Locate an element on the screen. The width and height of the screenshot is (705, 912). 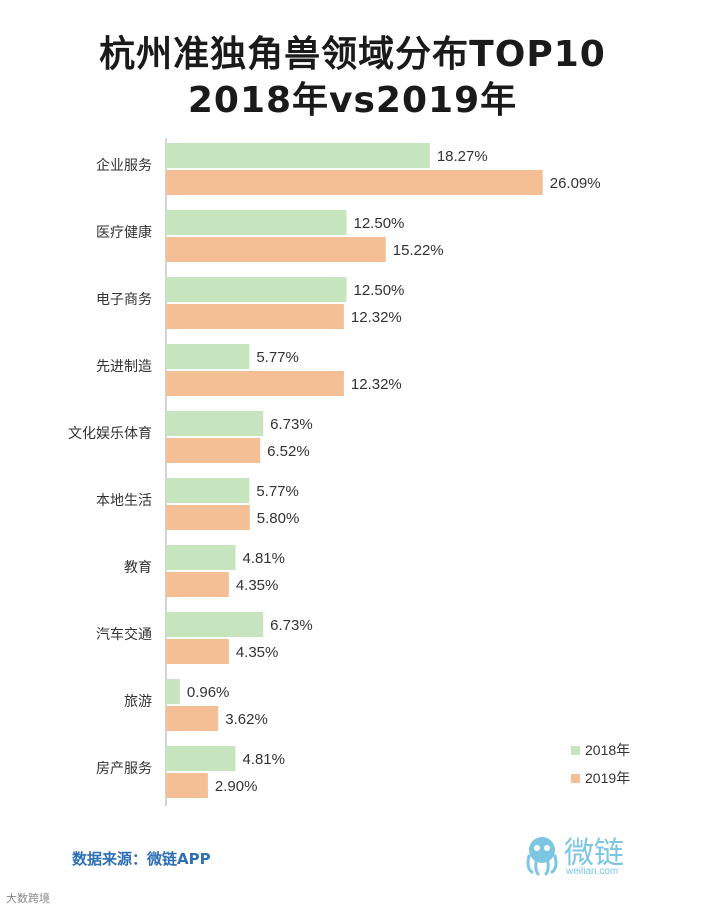
data-label: 6.52% is located at coordinates (288, 451).